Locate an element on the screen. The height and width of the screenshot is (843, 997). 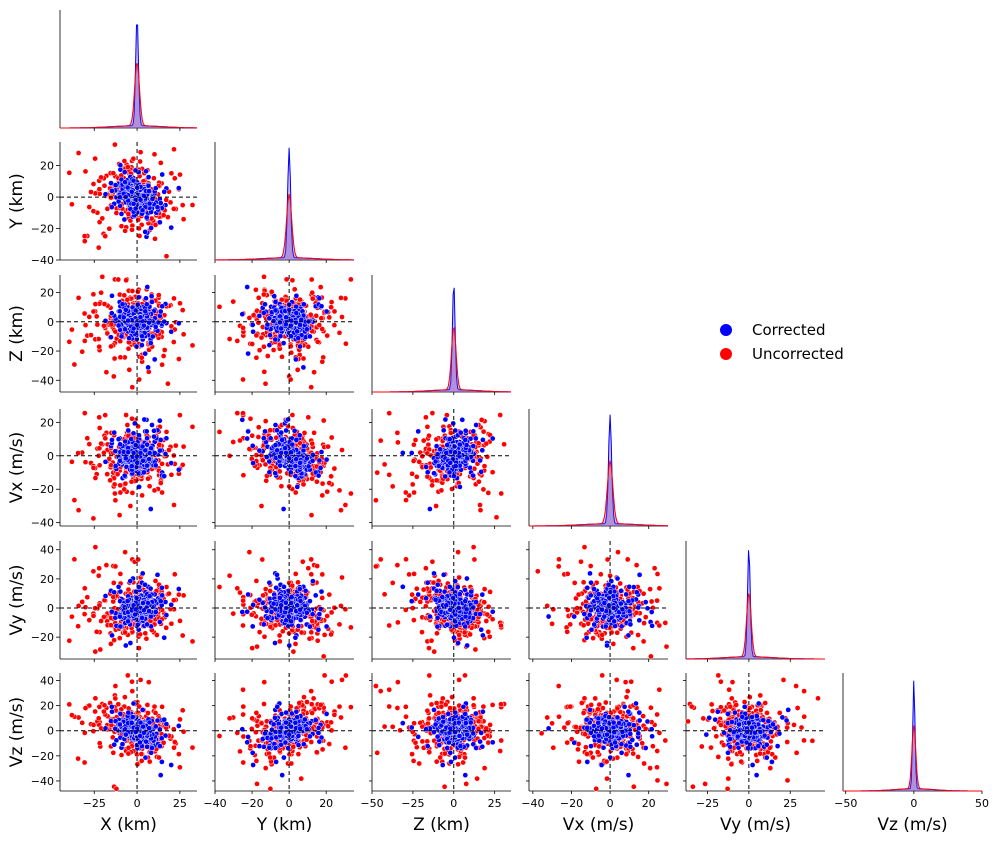
panel-y-vs-y is located at coordinates (284, 202).